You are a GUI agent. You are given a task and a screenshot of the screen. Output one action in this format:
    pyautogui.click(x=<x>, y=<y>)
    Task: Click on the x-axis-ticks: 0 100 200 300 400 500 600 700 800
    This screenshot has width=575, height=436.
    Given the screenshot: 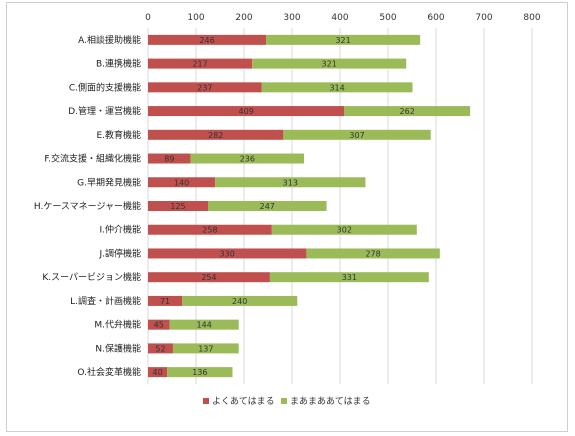 What is the action you would take?
    pyautogui.click(x=343, y=18)
    